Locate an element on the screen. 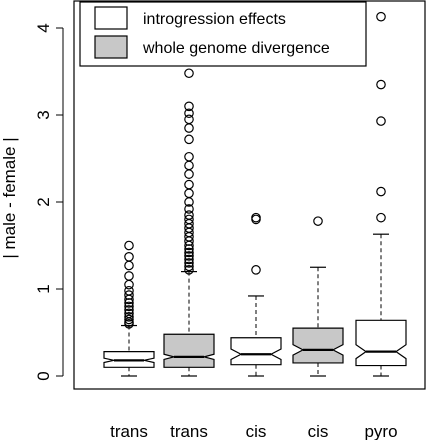 The height and width of the screenshot is (440, 427). x-tick-label-3: cis is located at coordinates (256, 431).